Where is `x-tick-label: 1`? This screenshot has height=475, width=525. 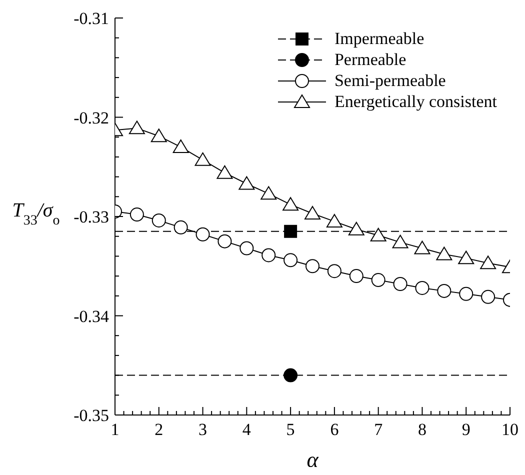
x-tick-label: 1 is located at coordinates (115, 429).